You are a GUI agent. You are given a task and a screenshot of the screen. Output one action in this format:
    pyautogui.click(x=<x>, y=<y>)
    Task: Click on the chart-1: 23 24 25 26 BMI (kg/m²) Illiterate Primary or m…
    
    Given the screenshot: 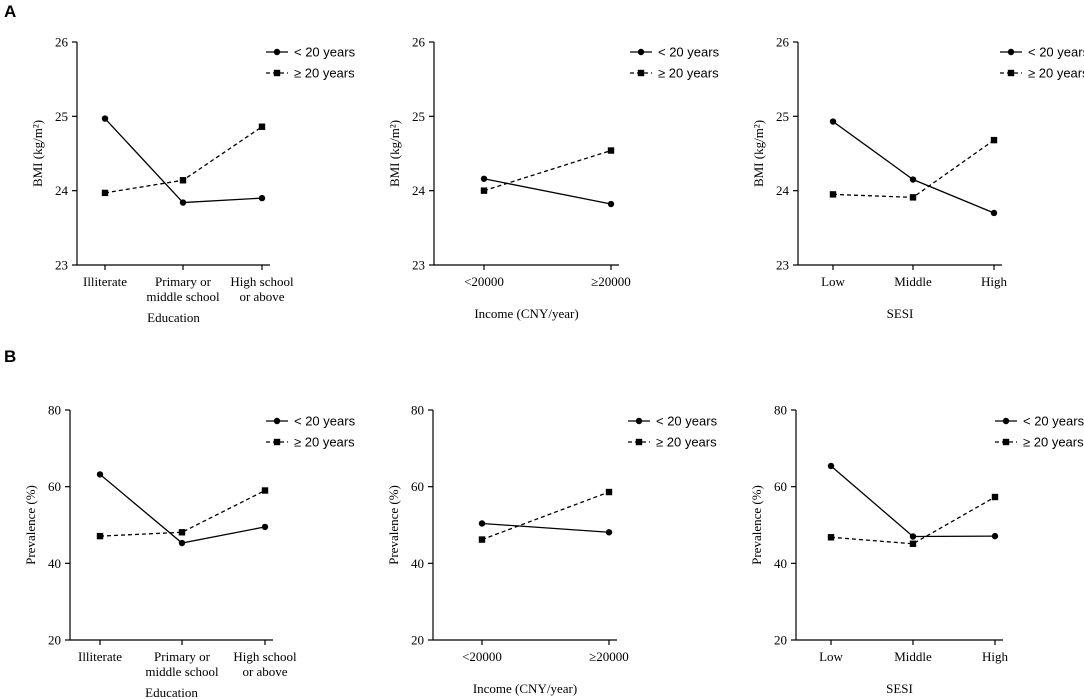 What is the action you would take?
    pyautogui.click(x=193, y=180)
    